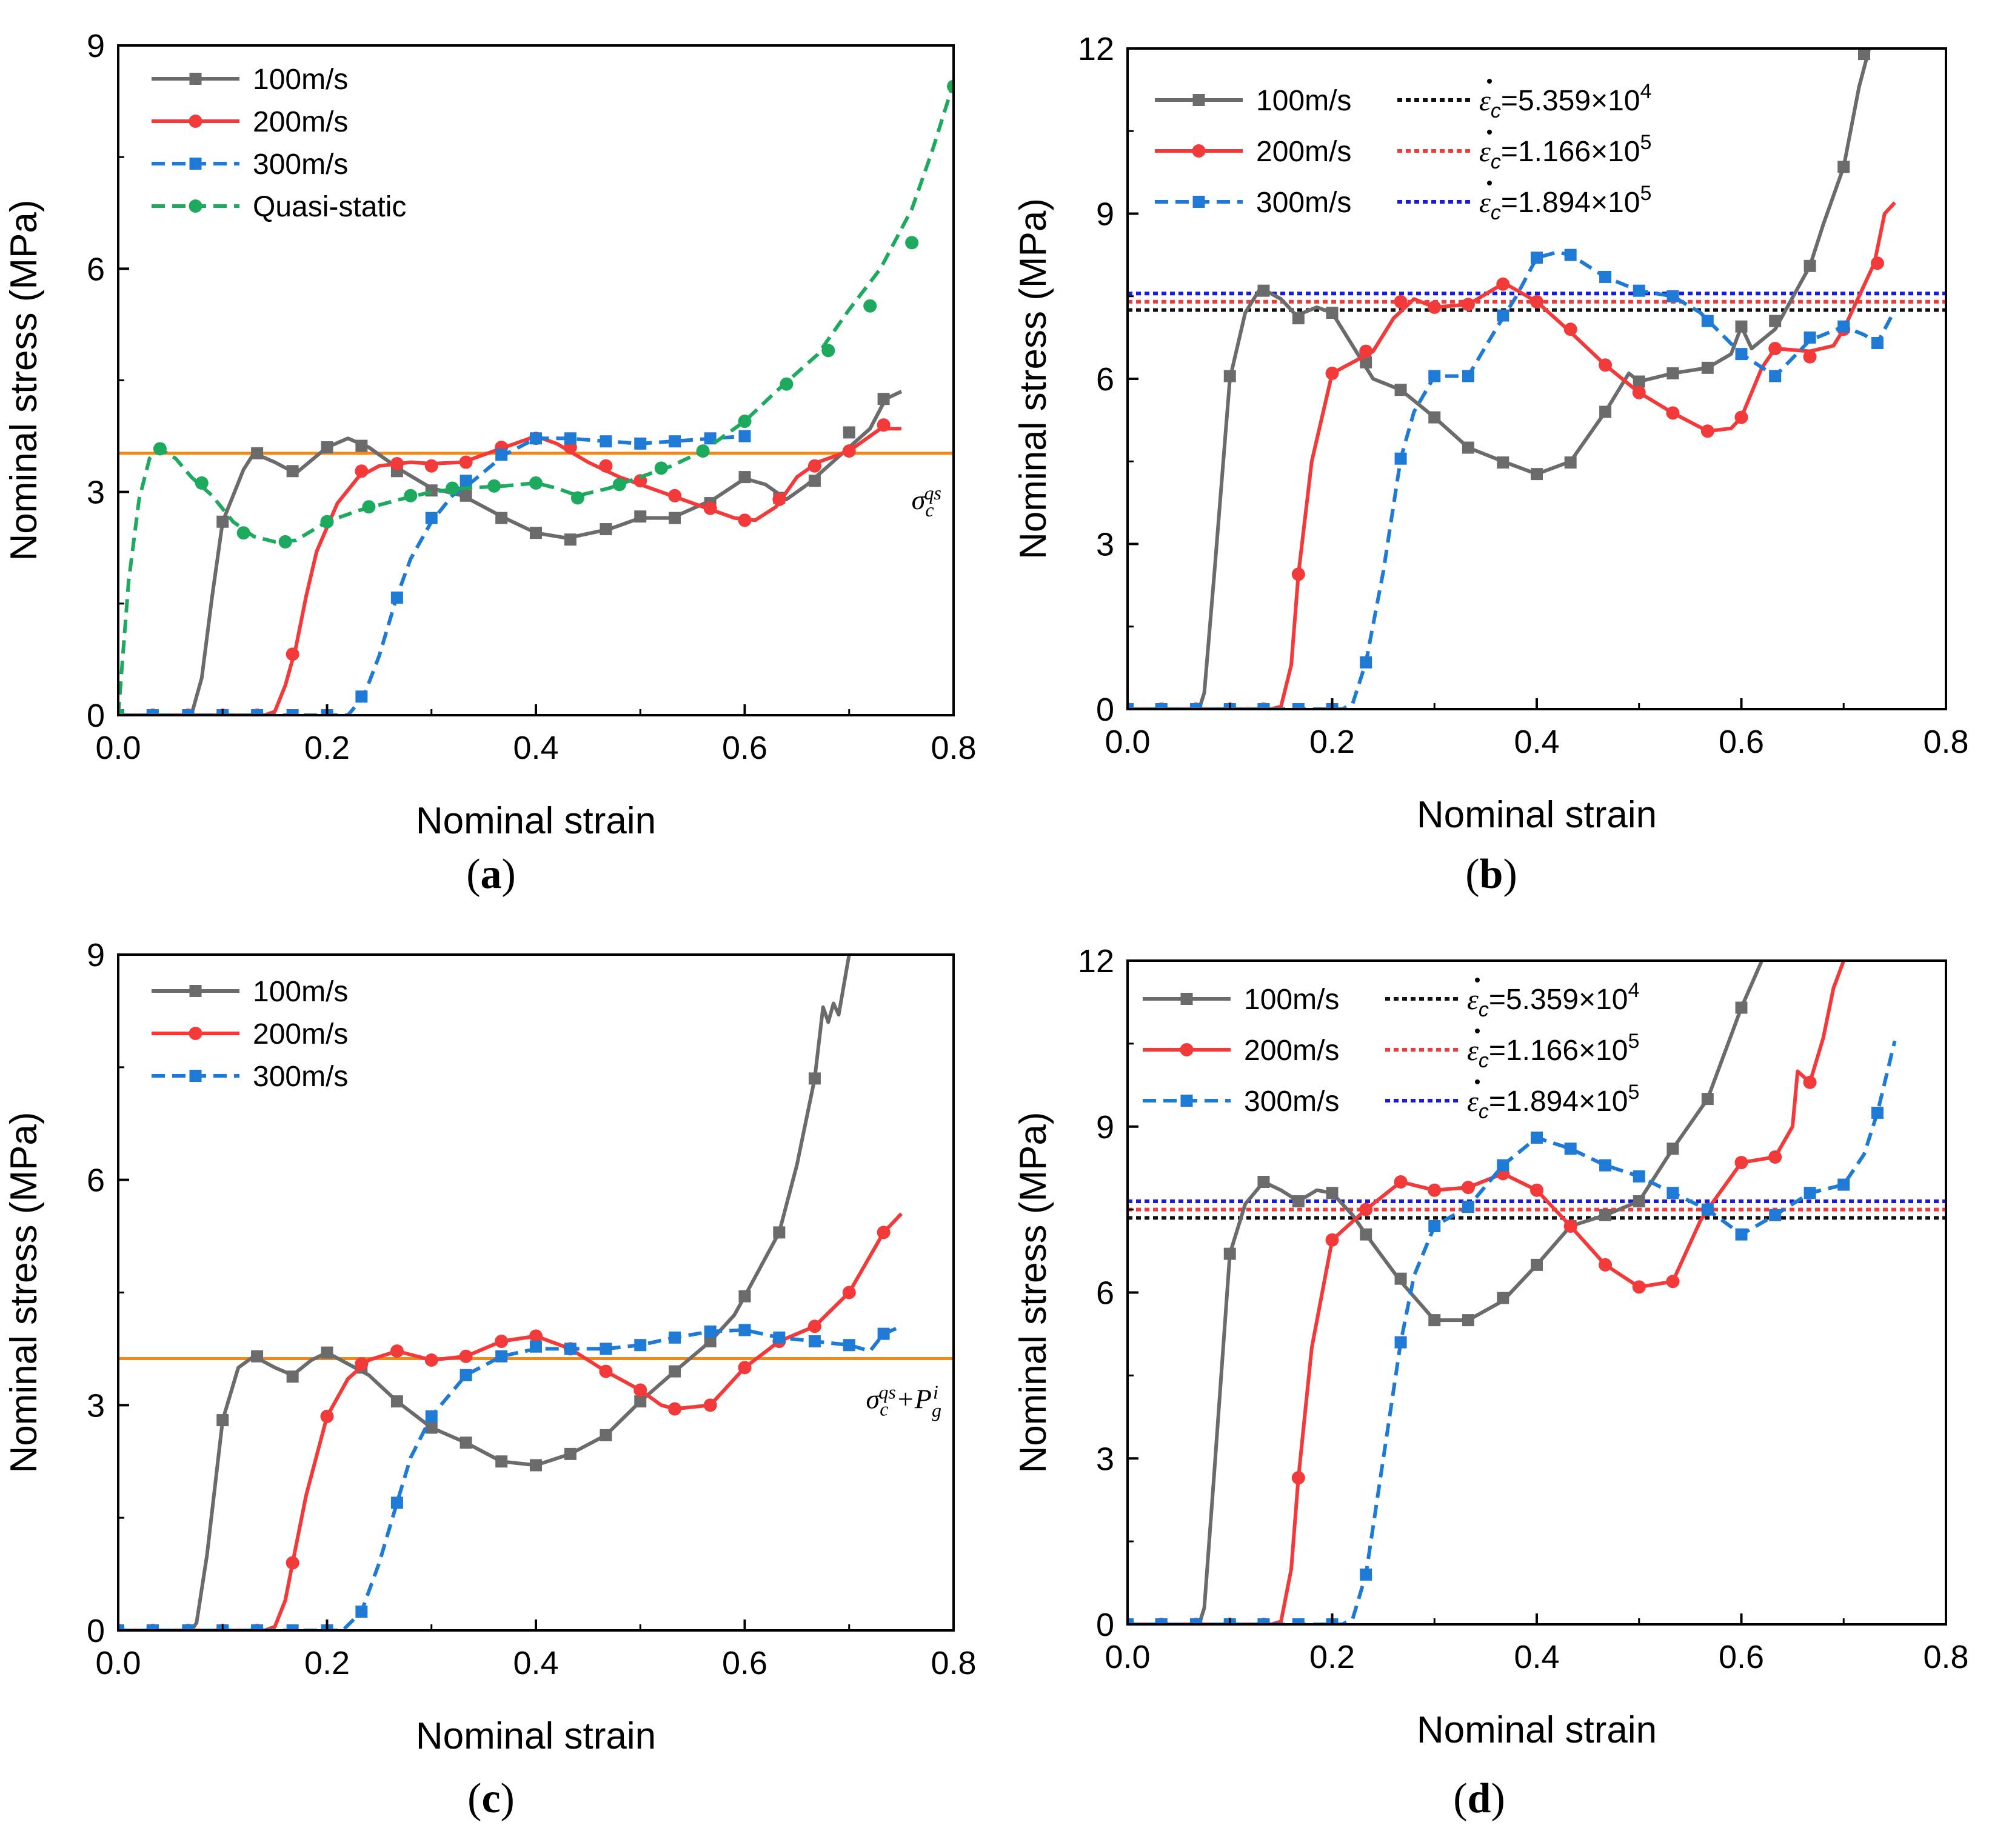  I want to click on legend-label: 100m/s, so click(1303, 101).